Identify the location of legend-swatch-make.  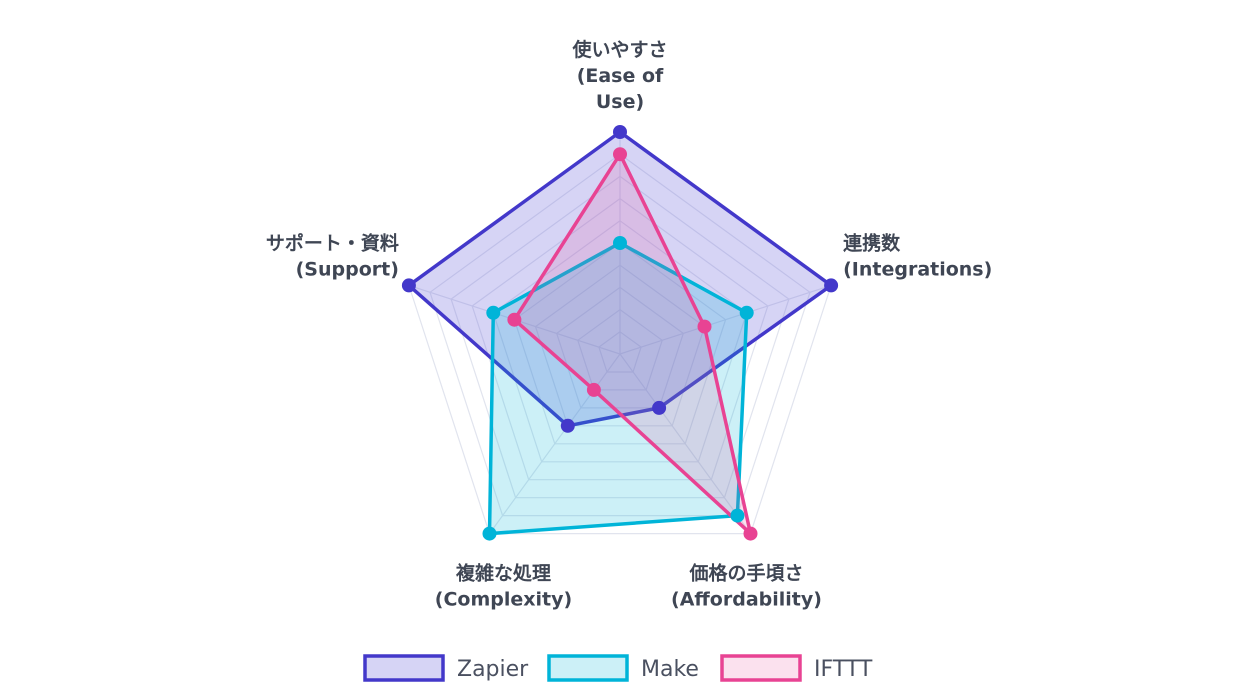
(588, 668).